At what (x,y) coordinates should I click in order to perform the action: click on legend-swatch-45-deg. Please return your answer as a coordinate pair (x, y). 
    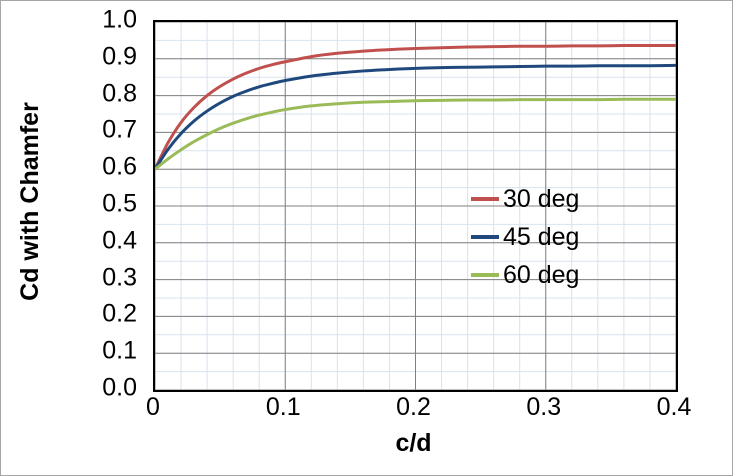
    Looking at the image, I should click on (485, 237).